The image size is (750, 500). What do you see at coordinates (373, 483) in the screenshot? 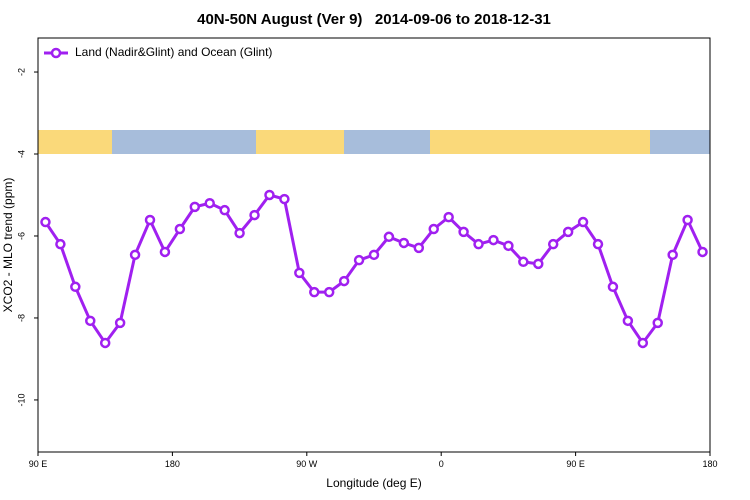
I see `x-axis-label: Longitude (deg E)` at bounding box center [373, 483].